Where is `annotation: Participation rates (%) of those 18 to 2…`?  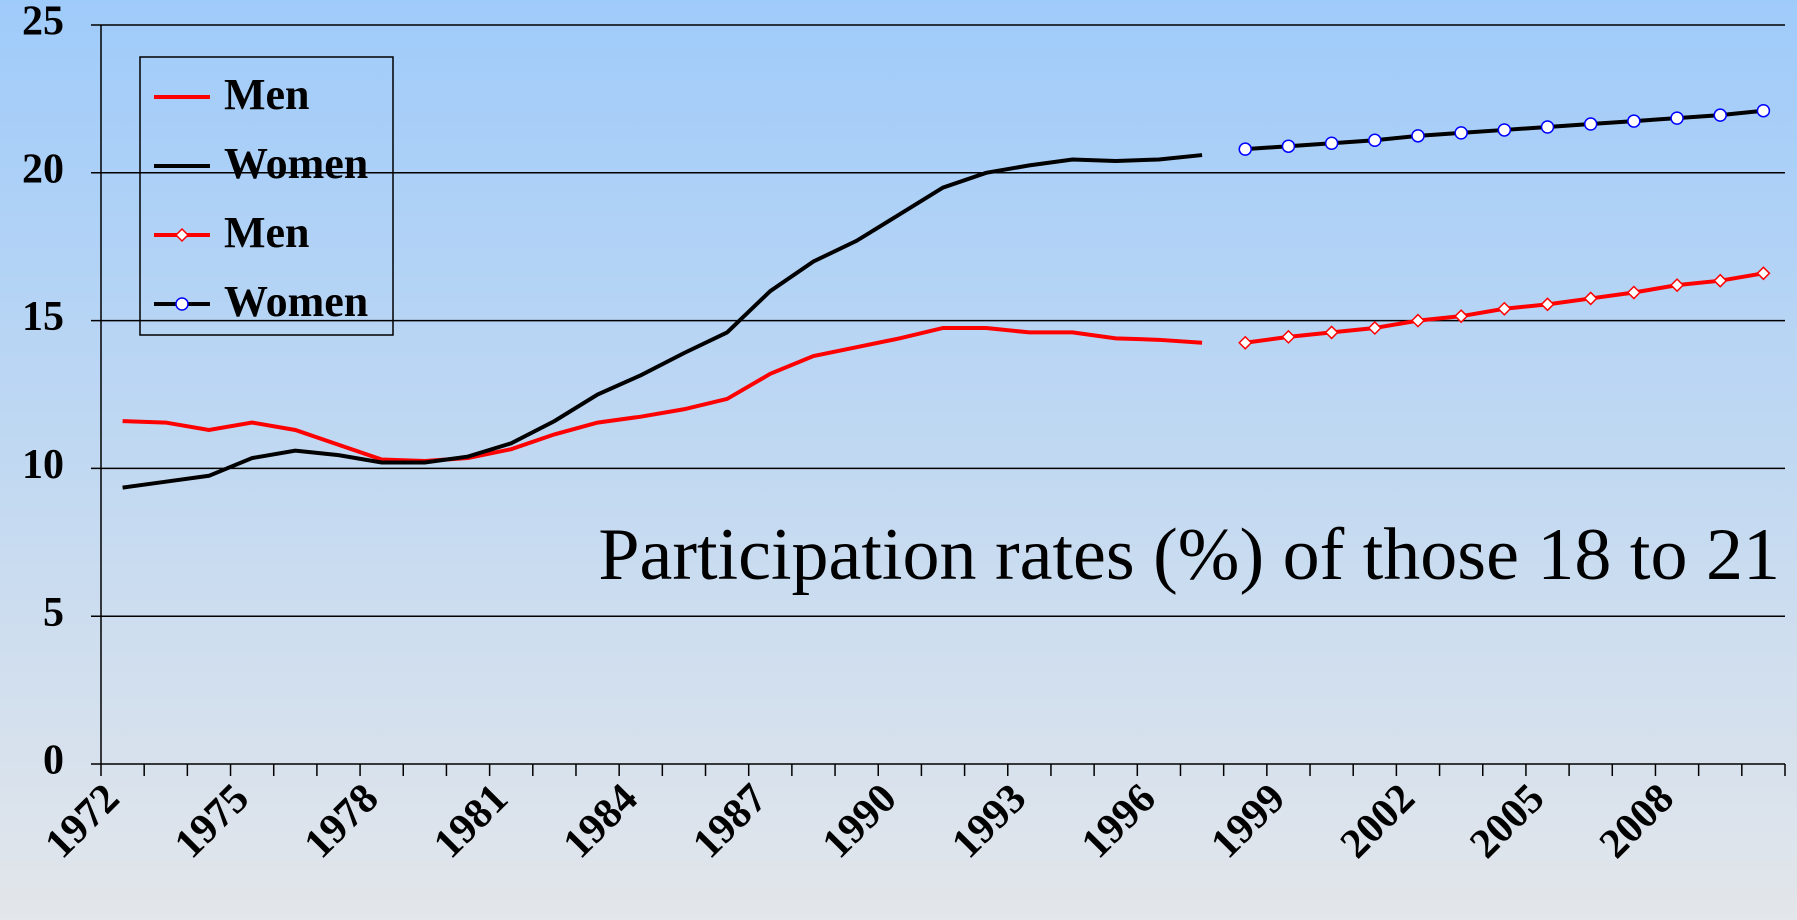
annotation: Participation rates (%) of those 18 to 2… is located at coordinates (1189, 555).